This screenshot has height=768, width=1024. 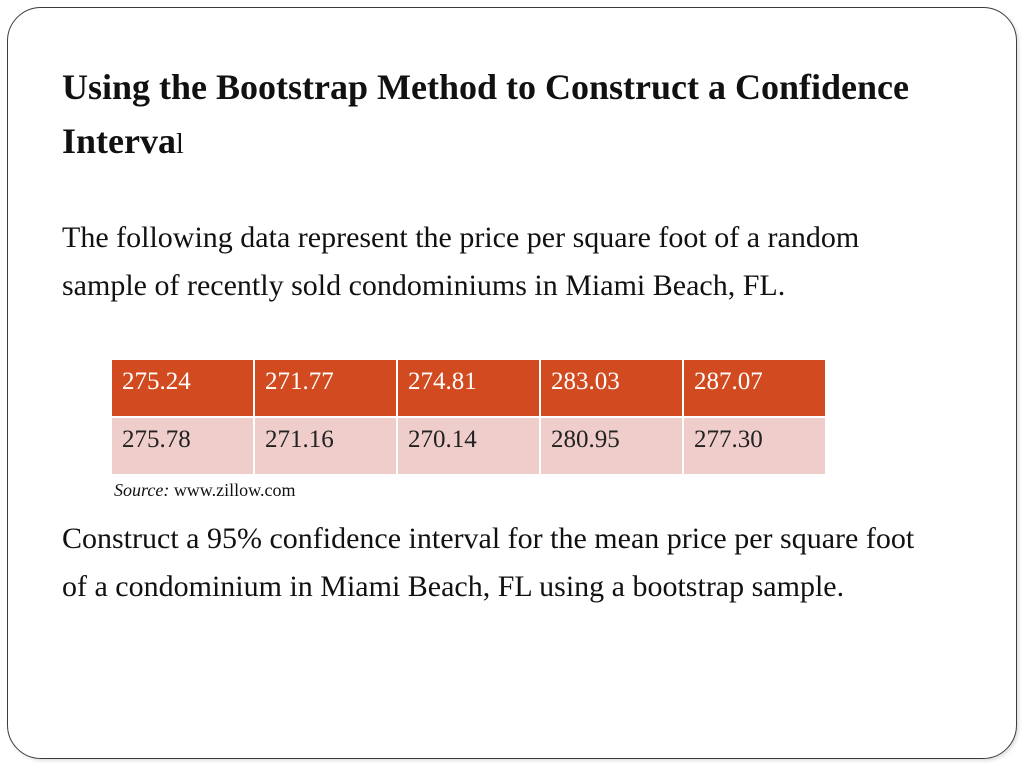 I want to click on source-citation: Source: www.zillow.com, so click(x=204, y=490).